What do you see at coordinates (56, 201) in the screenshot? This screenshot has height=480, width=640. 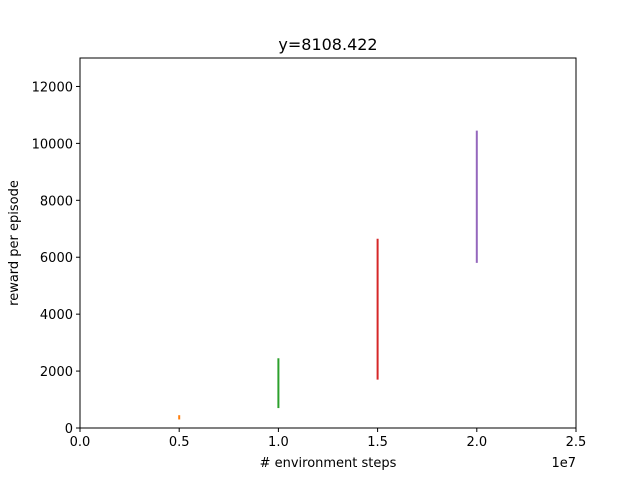 I see `y-tick-label: 8000` at bounding box center [56, 201].